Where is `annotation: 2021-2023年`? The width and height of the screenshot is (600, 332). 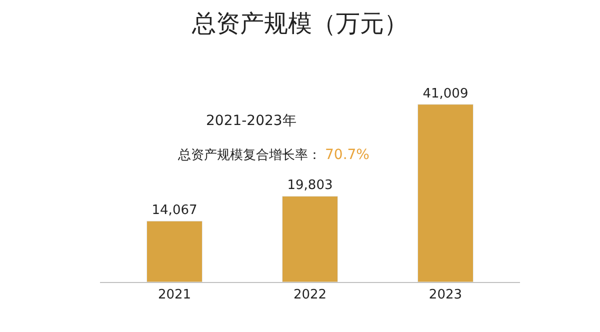 annotation: 2021-2023年 is located at coordinates (251, 121).